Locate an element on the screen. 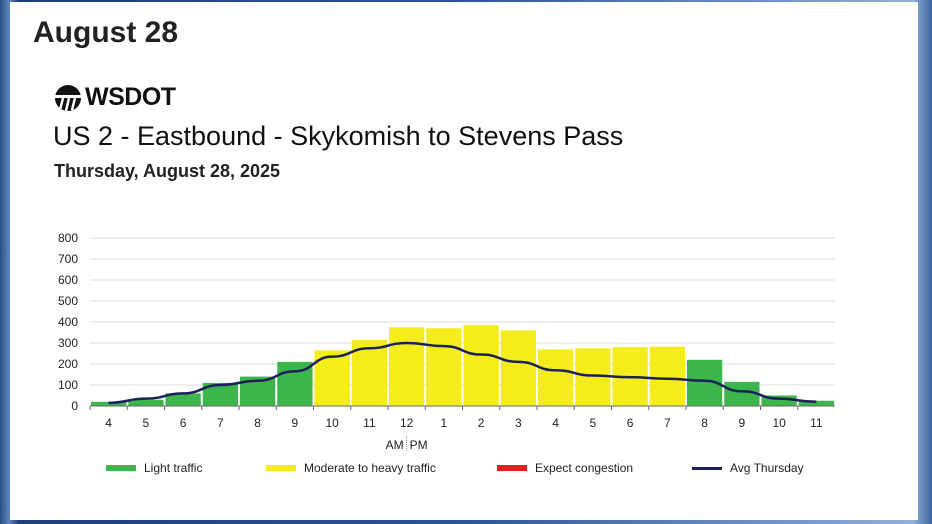  legend-label: Light traffic is located at coordinates (173, 468).